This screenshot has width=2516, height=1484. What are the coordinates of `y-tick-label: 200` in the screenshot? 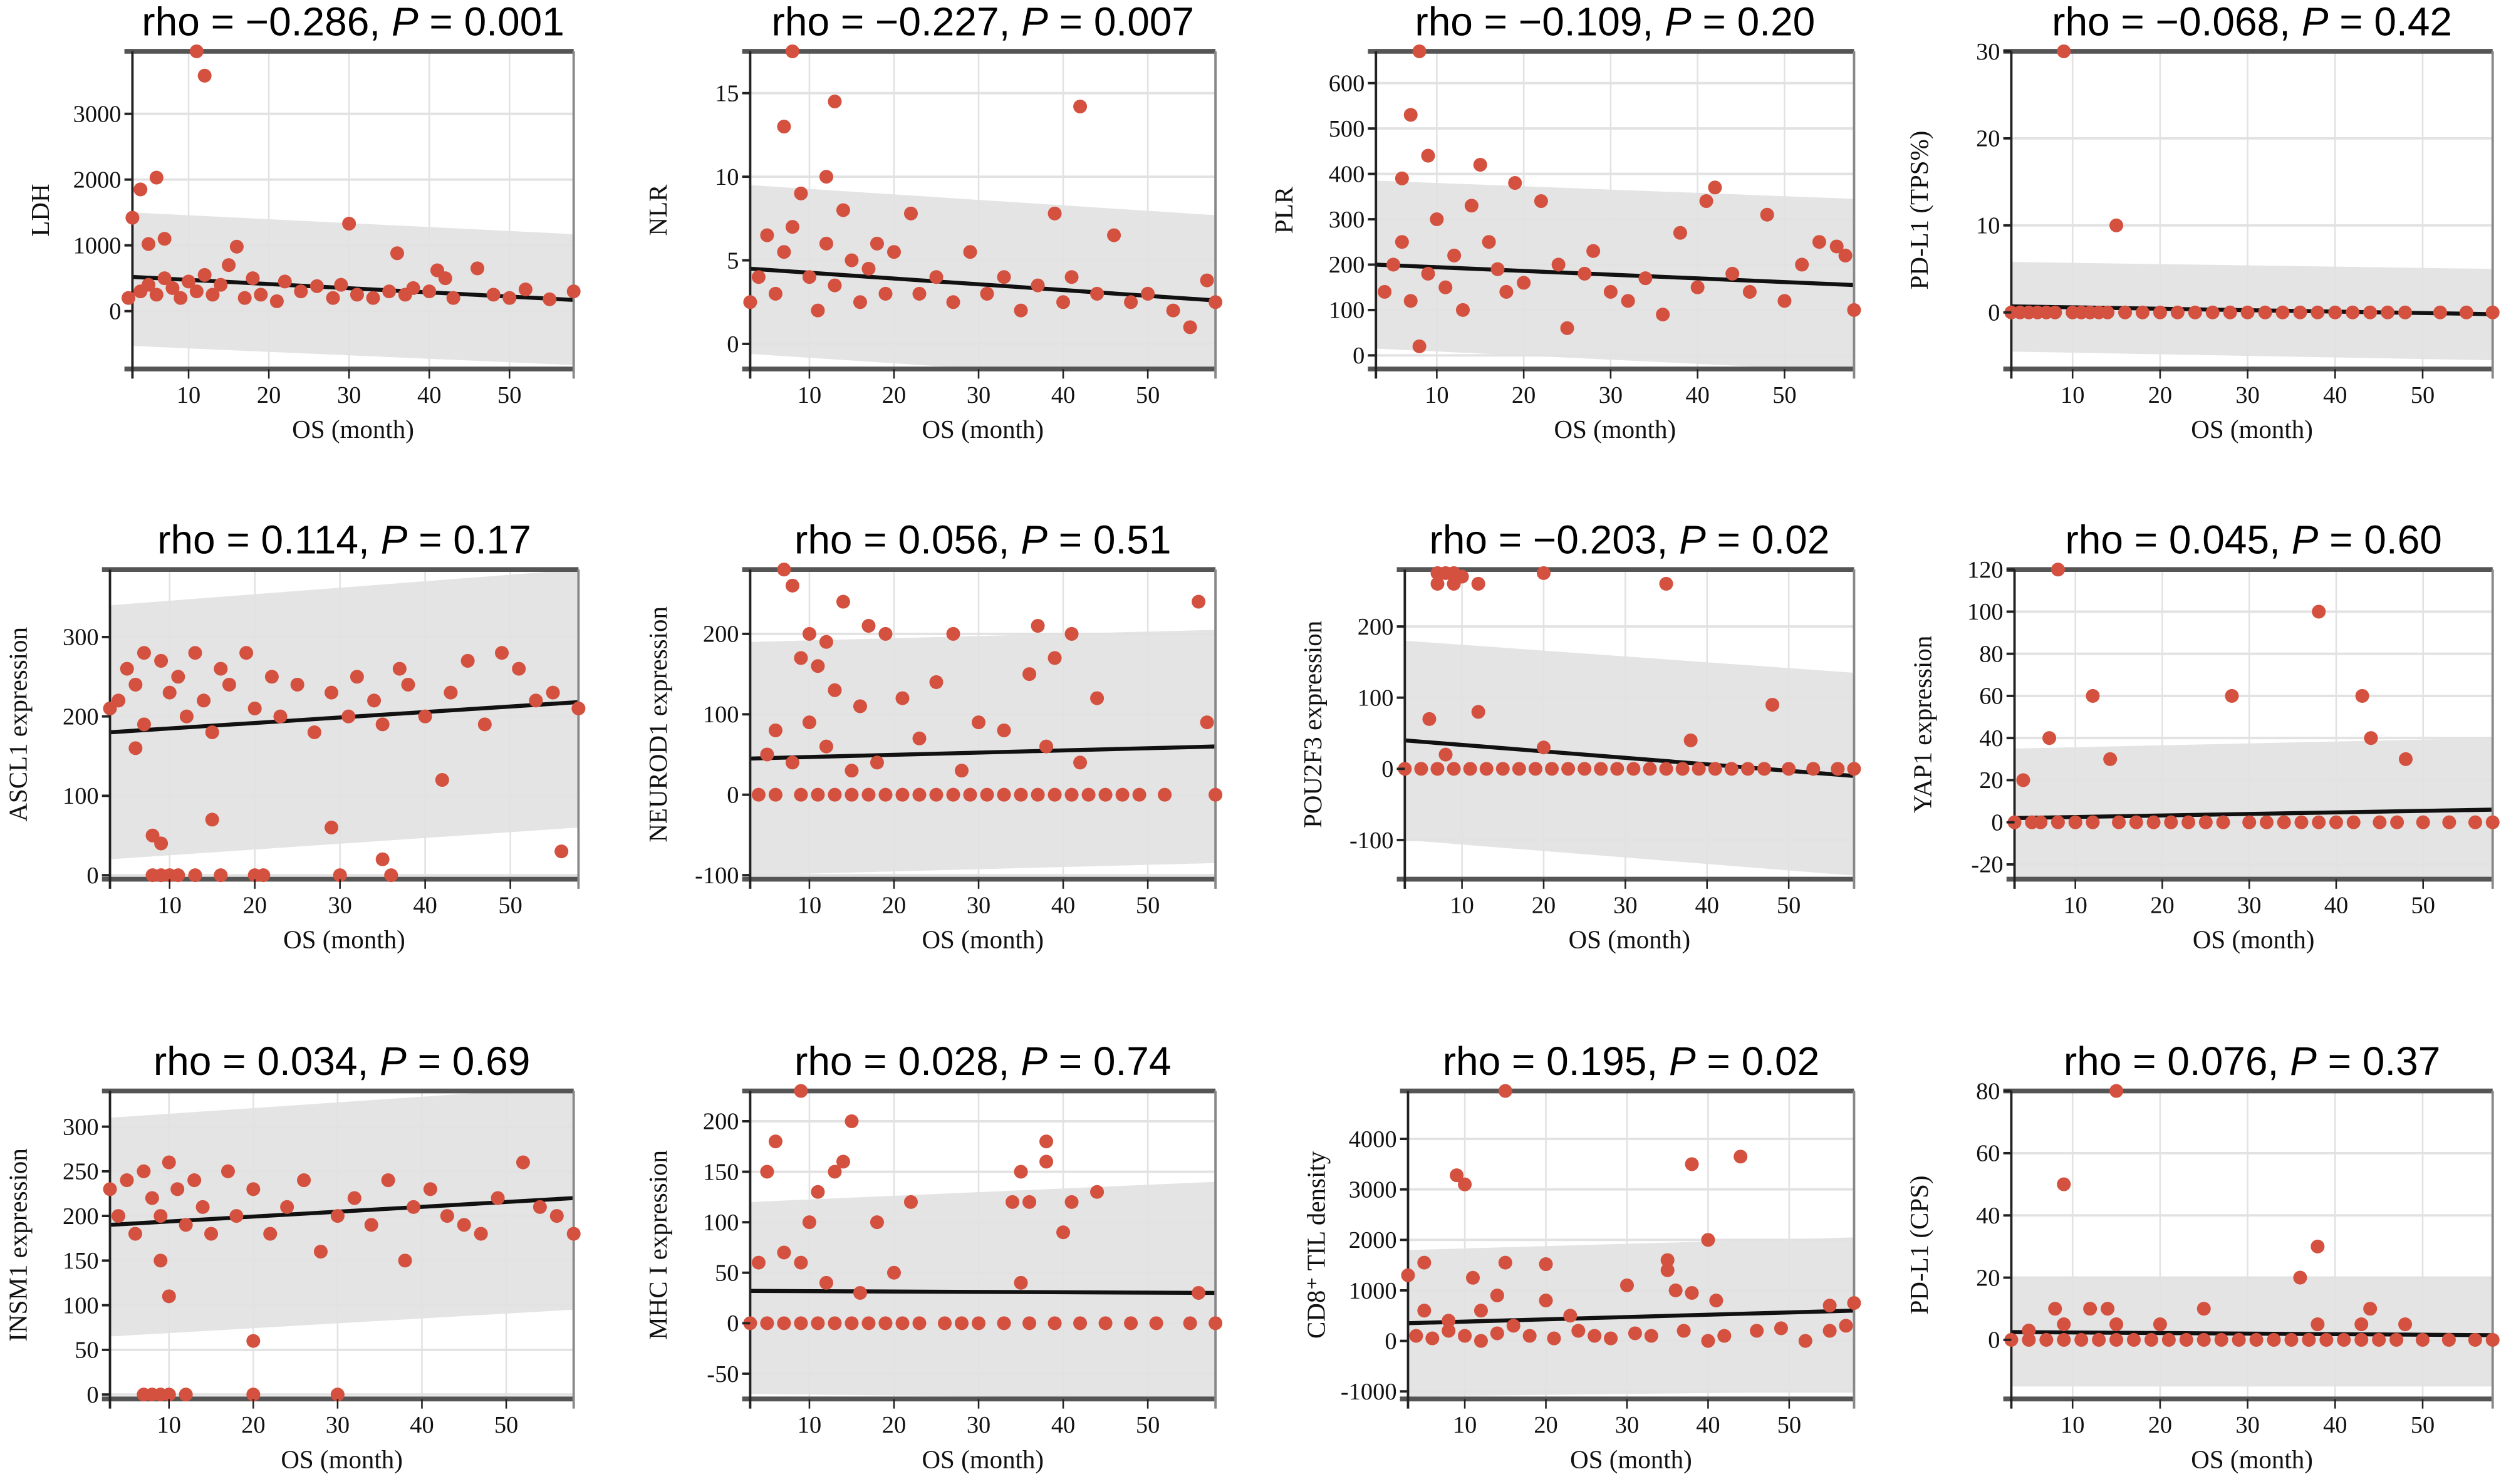 It's located at (721, 1122).